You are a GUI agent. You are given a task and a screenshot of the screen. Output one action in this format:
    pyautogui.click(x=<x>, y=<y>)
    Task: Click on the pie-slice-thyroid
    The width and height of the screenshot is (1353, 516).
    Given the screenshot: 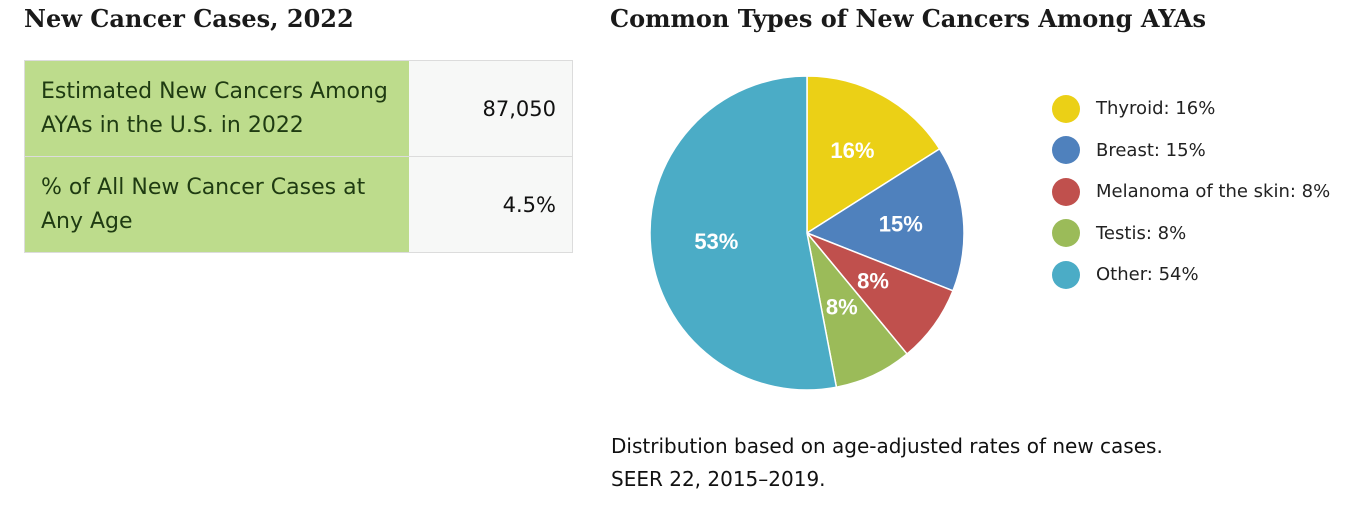 What is the action you would take?
    pyautogui.click(x=873, y=155)
    